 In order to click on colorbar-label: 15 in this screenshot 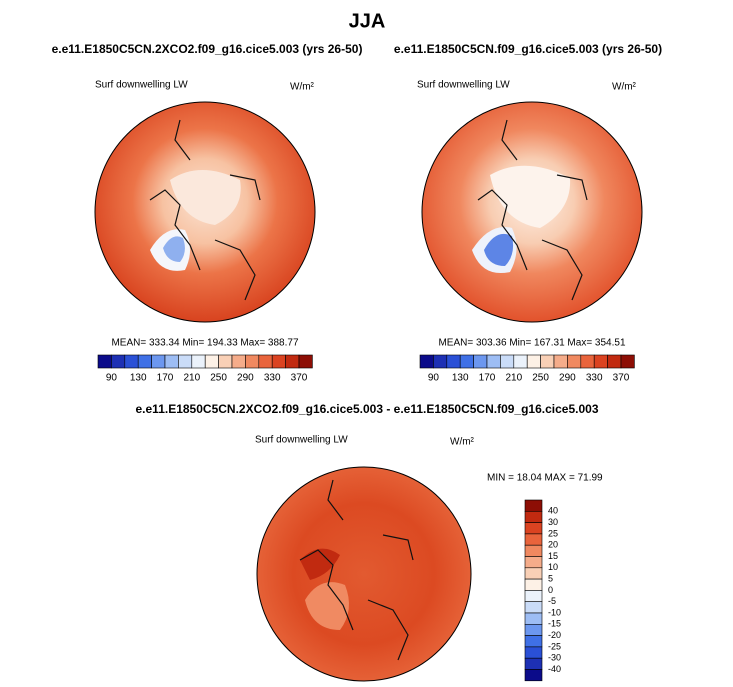, I will do `click(553, 556)`.